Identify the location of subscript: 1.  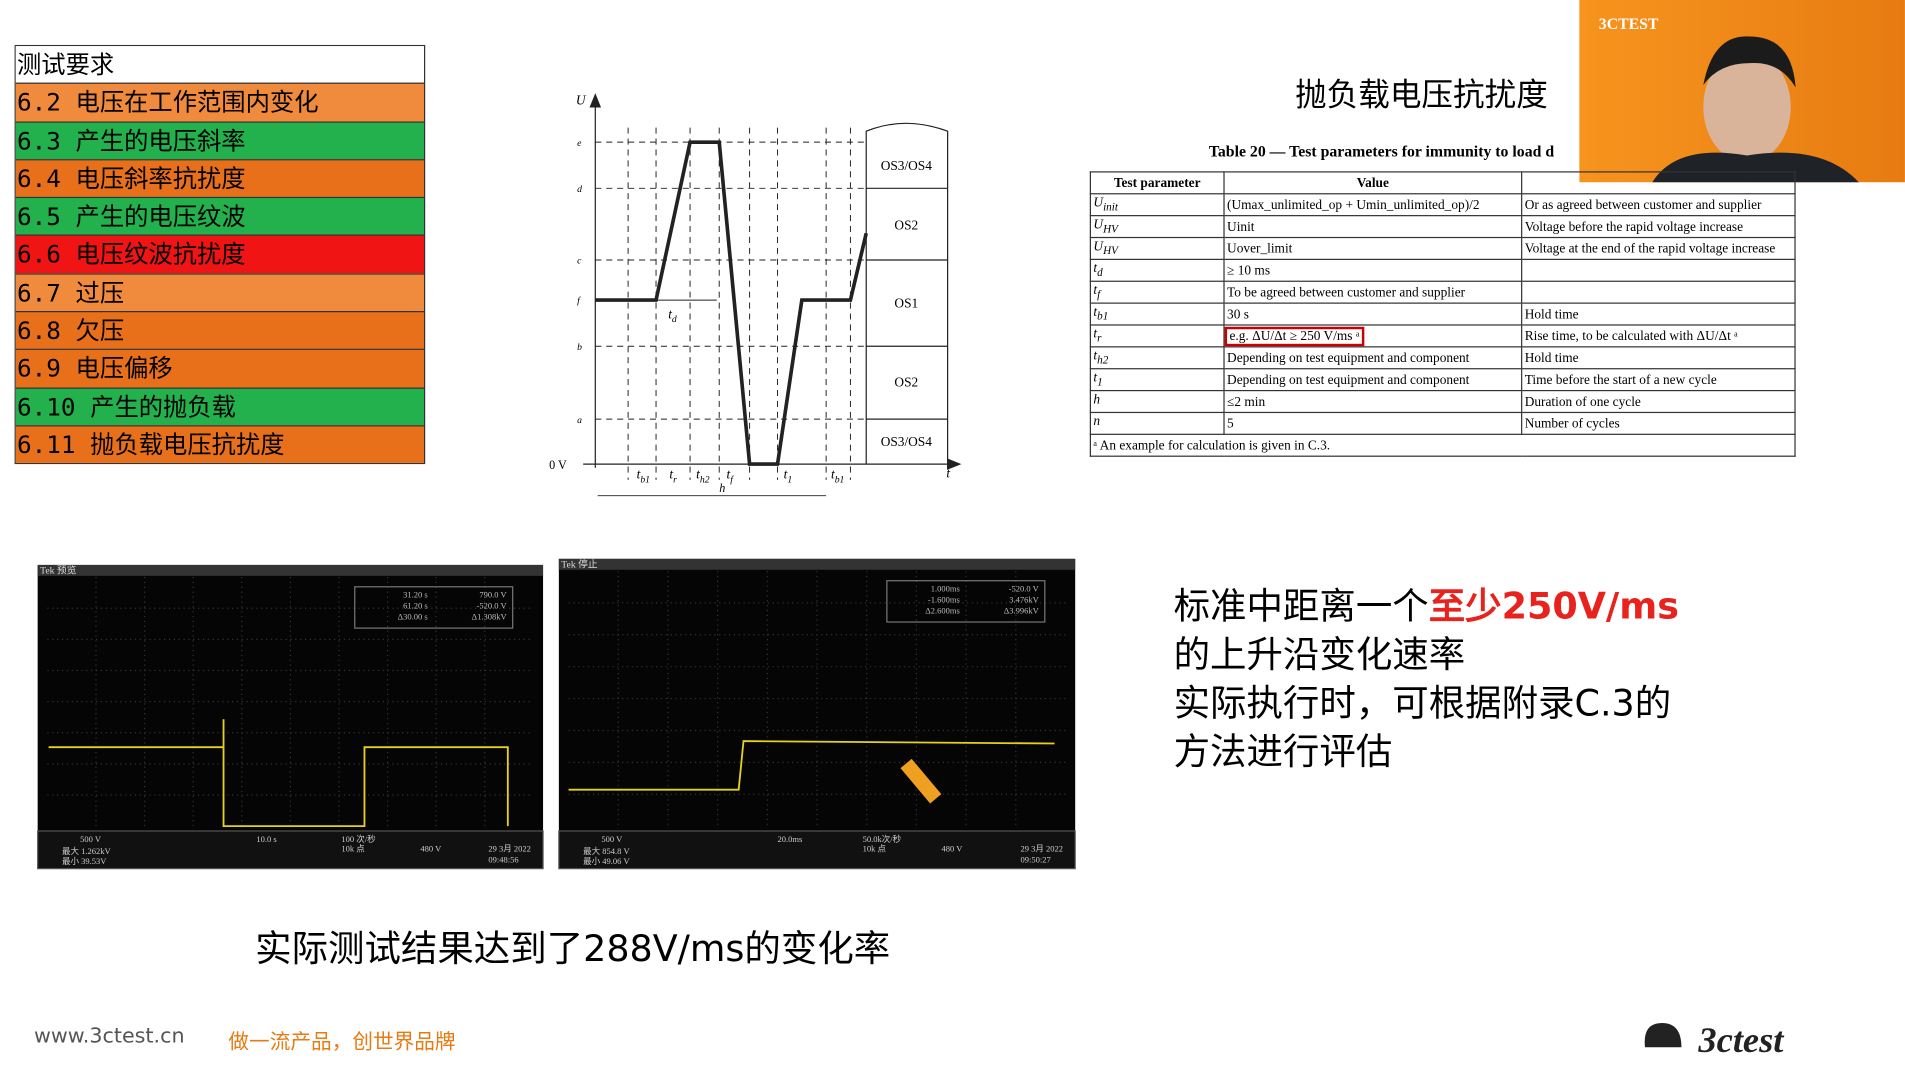
(1100, 382).